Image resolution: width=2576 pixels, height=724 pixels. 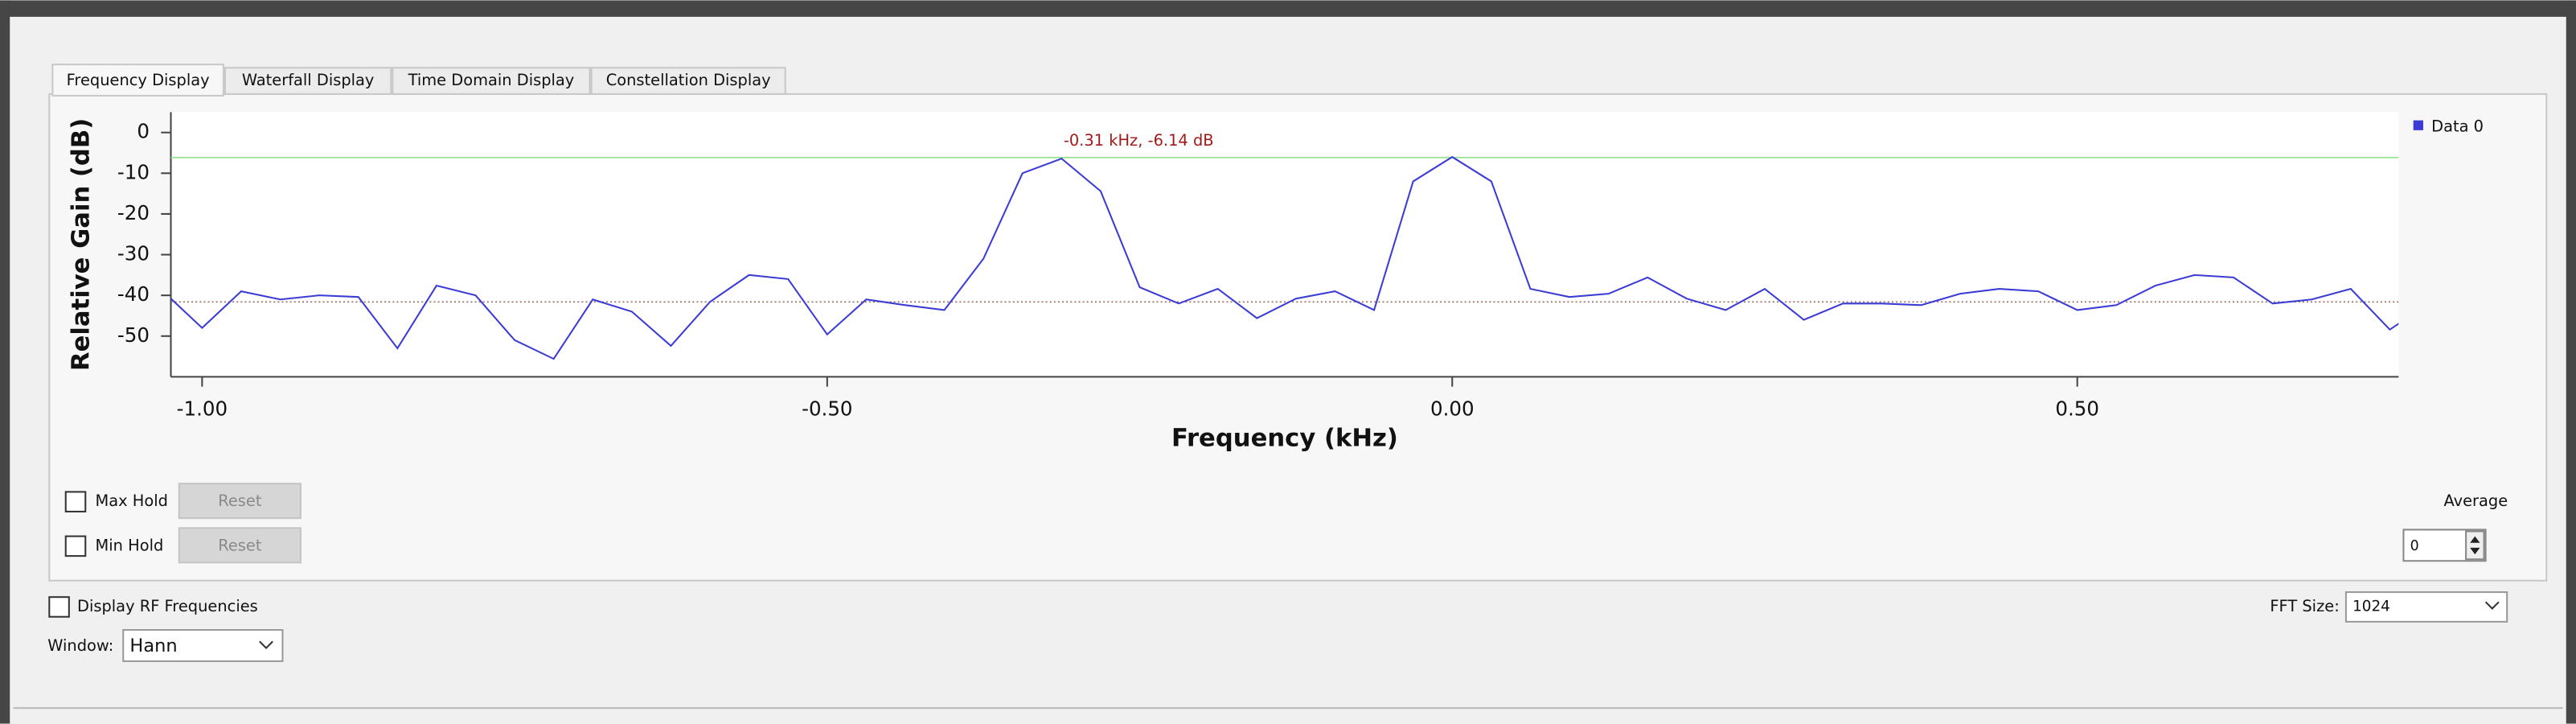 I want to click on rf-label: Display RF Frequencies, so click(x=167, y=606).